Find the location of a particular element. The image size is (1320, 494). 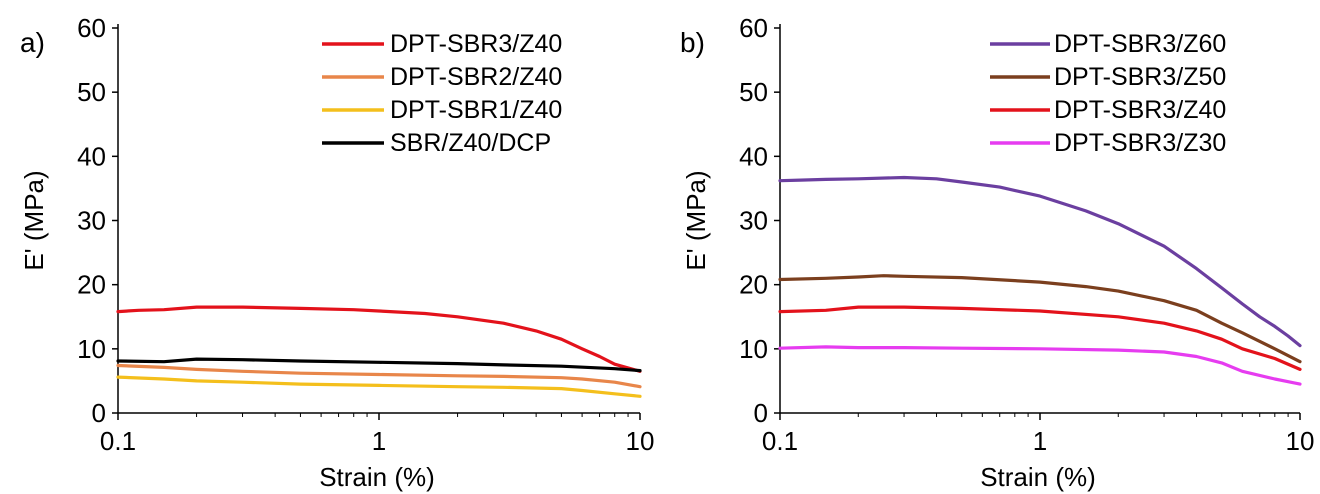

legend-label-1: DPT-SBR3/Z40 is located at coordinates (476, 44).